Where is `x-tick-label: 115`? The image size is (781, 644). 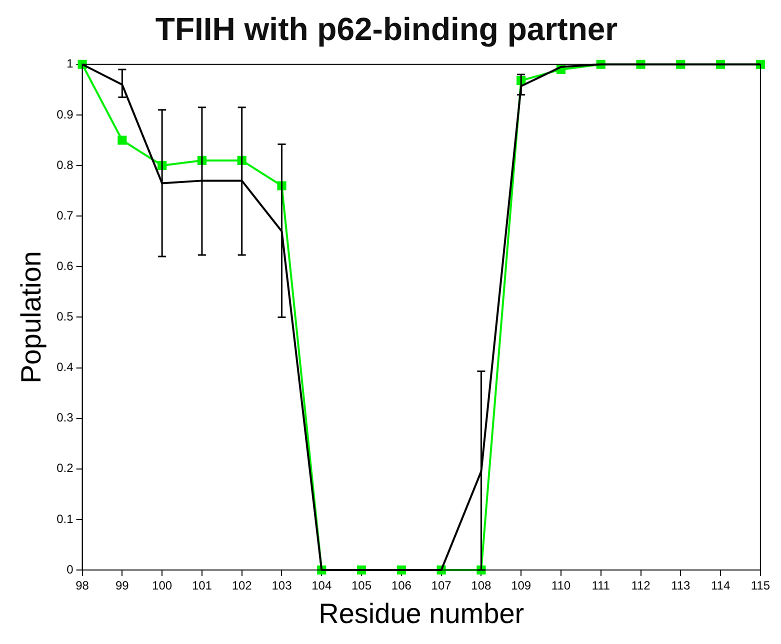
x-tick-label: 115 is located at coordinates (760, 585).